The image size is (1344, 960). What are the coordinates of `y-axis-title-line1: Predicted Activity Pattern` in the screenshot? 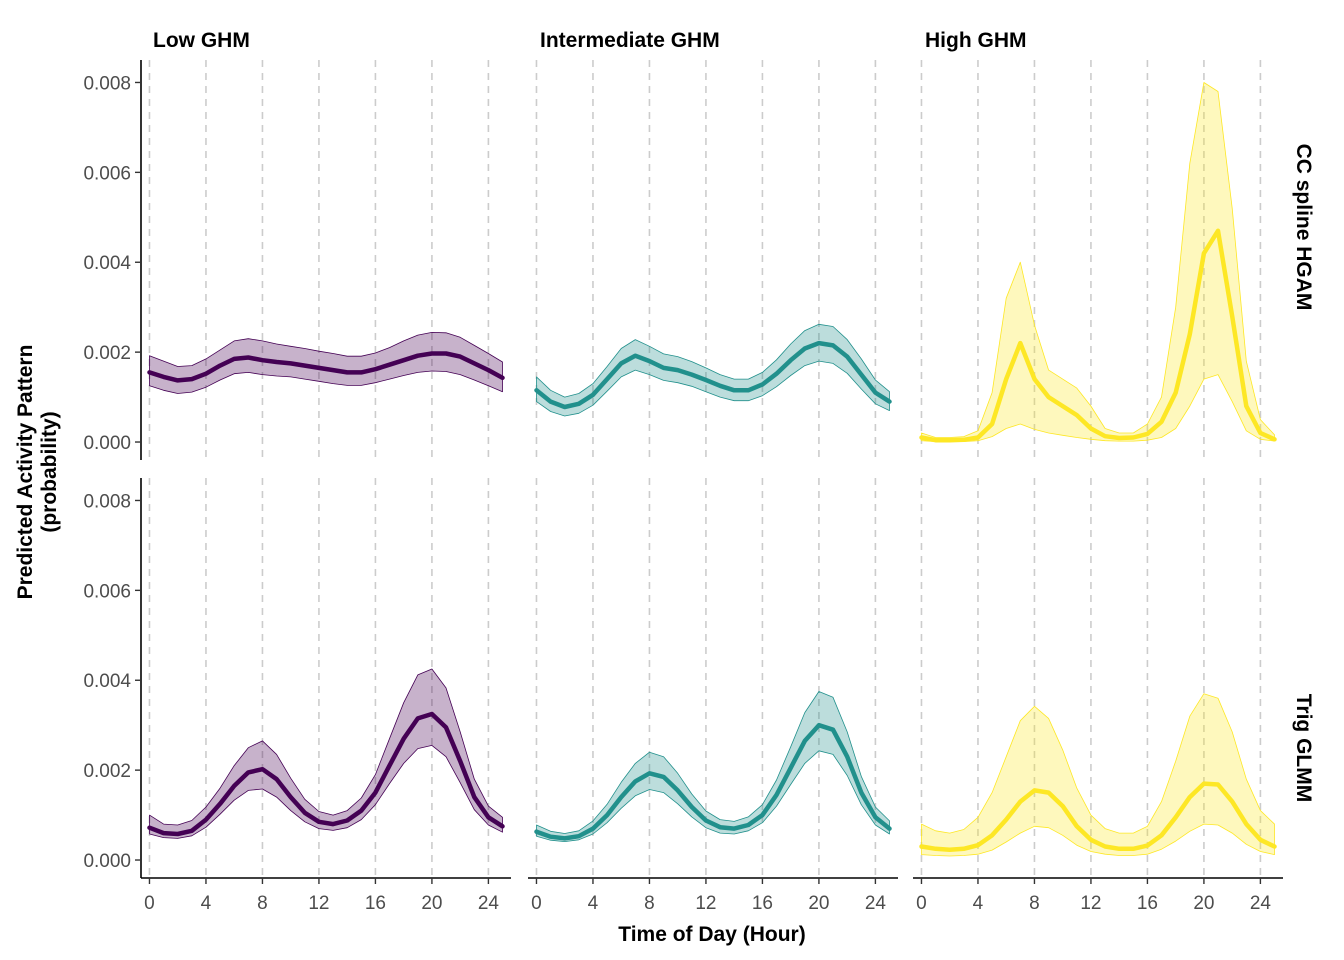 It's located at (25, 472).